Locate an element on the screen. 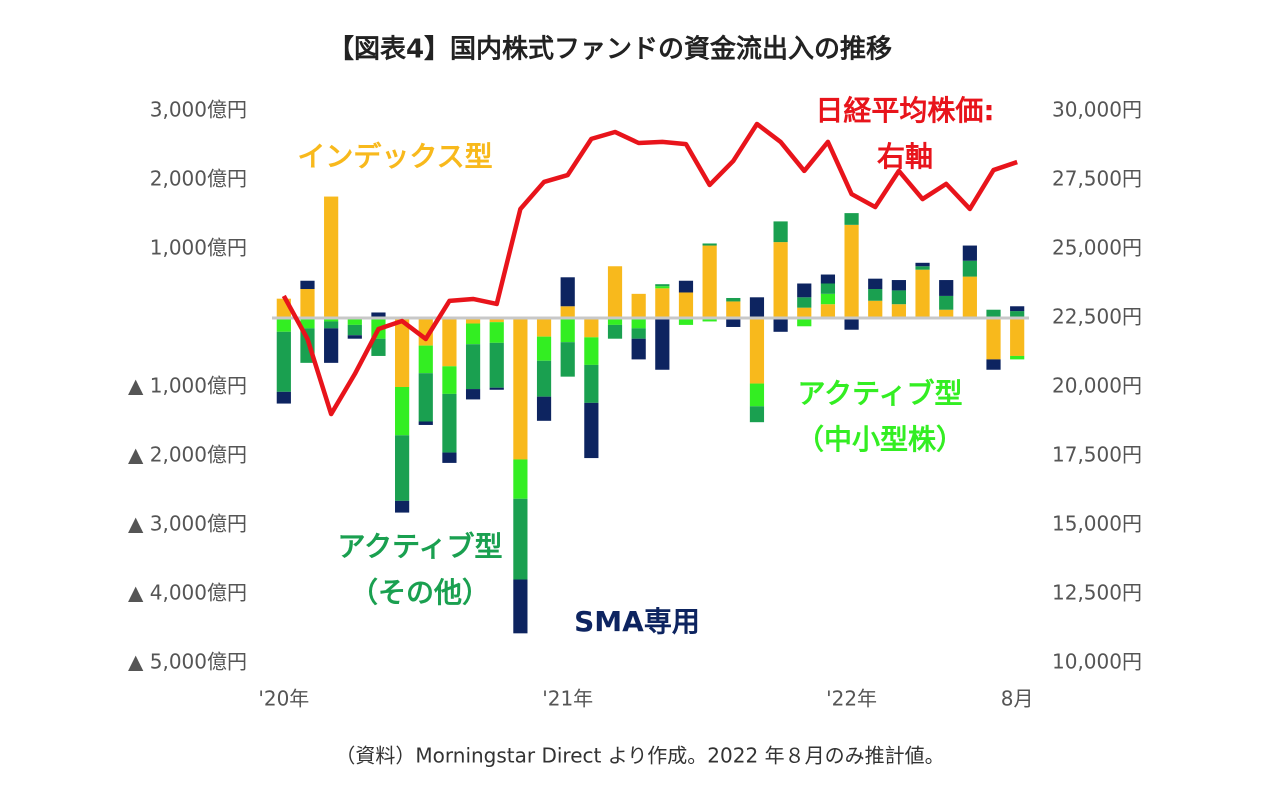 The height and width of the screenshot is (801, 1281). y-tick-label: 3,000億円 is located at coordinates (198, 110).